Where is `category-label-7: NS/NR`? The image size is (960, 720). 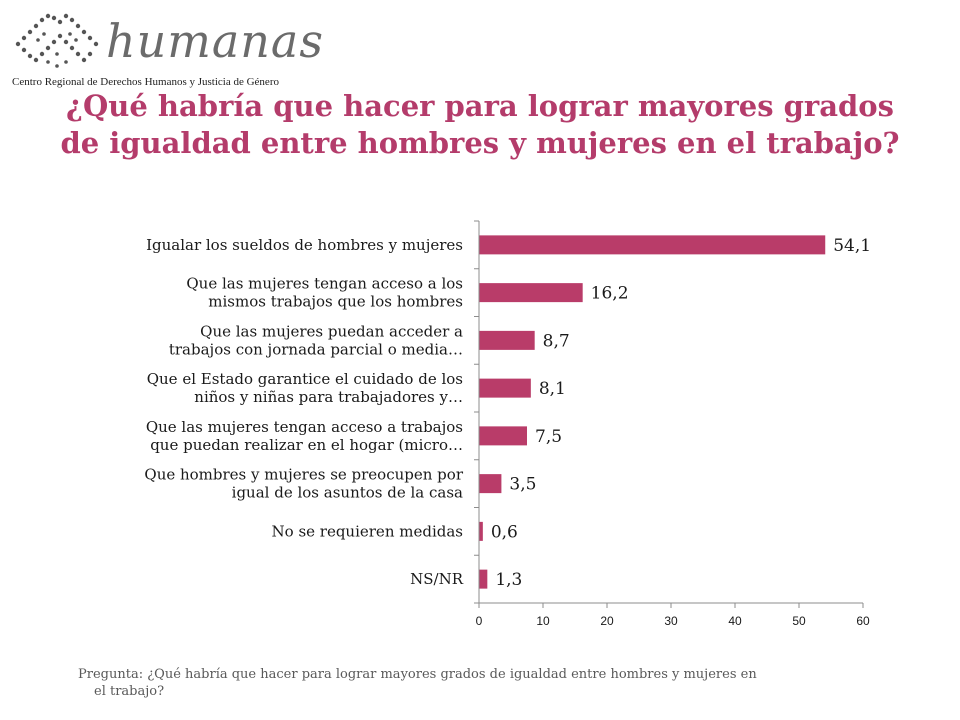
category-label-7: NS/NR is located at coordinates (437, 579).